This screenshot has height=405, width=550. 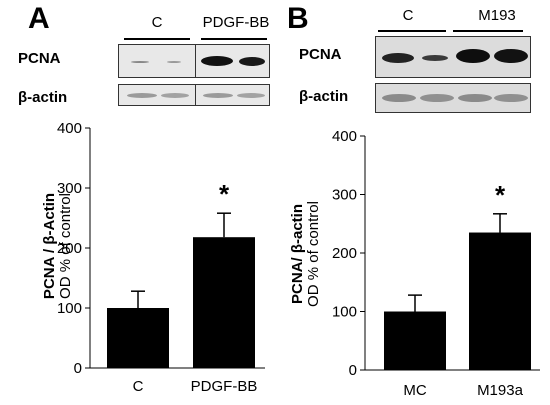 I want to click on x-category-label: M193a, so click(x=500, y=390).